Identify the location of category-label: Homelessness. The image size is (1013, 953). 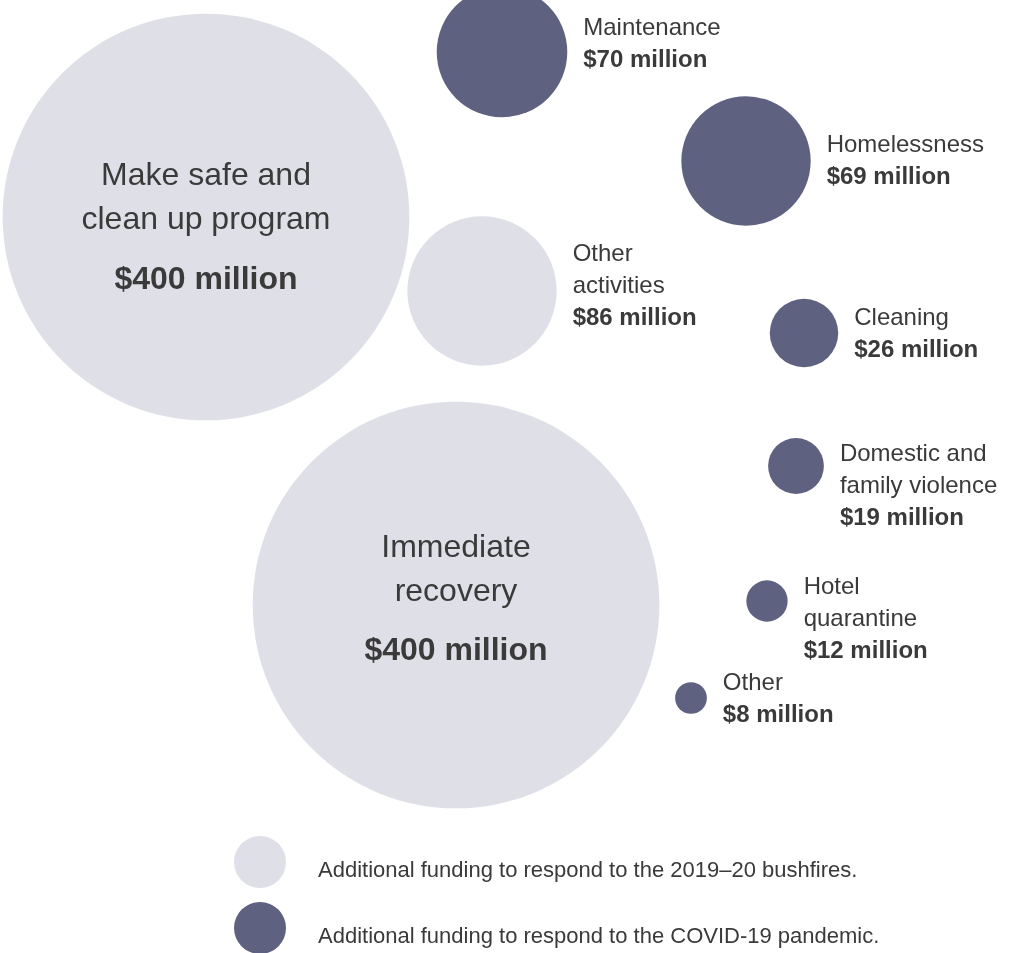
(905, 144).